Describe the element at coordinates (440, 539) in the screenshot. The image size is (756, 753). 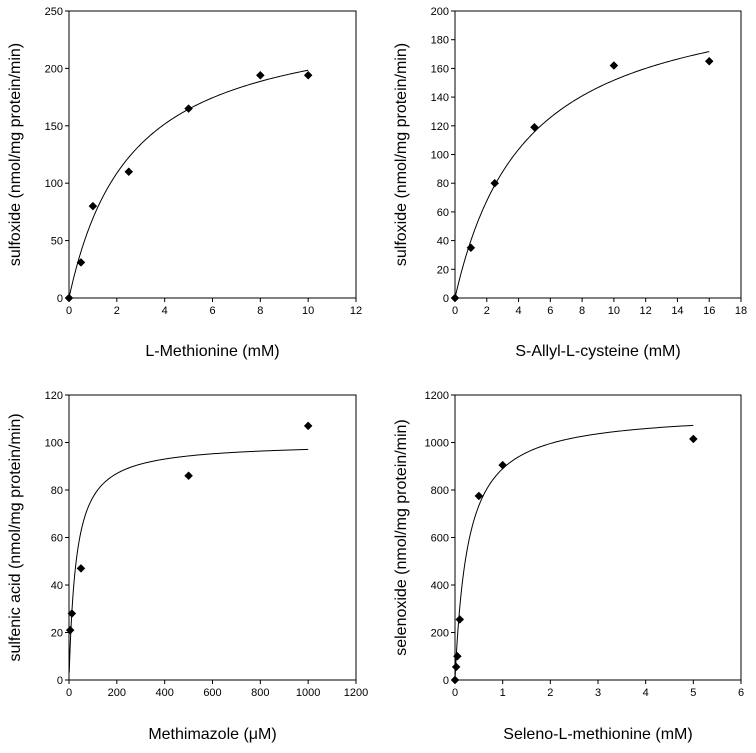
I see `y-tick-label: 600` at that location.